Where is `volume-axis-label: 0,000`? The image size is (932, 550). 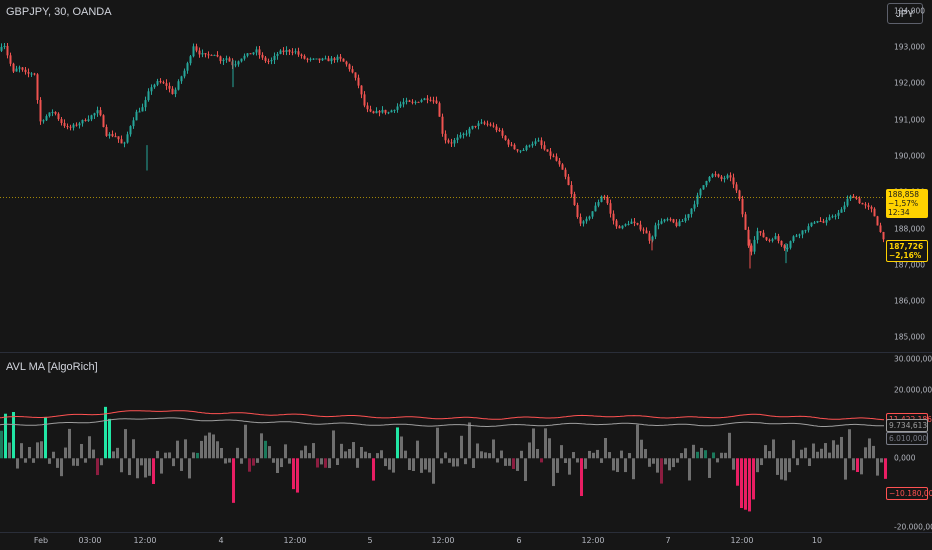
volume-axis-label: 0,000 is located at coordinates (905, 458).